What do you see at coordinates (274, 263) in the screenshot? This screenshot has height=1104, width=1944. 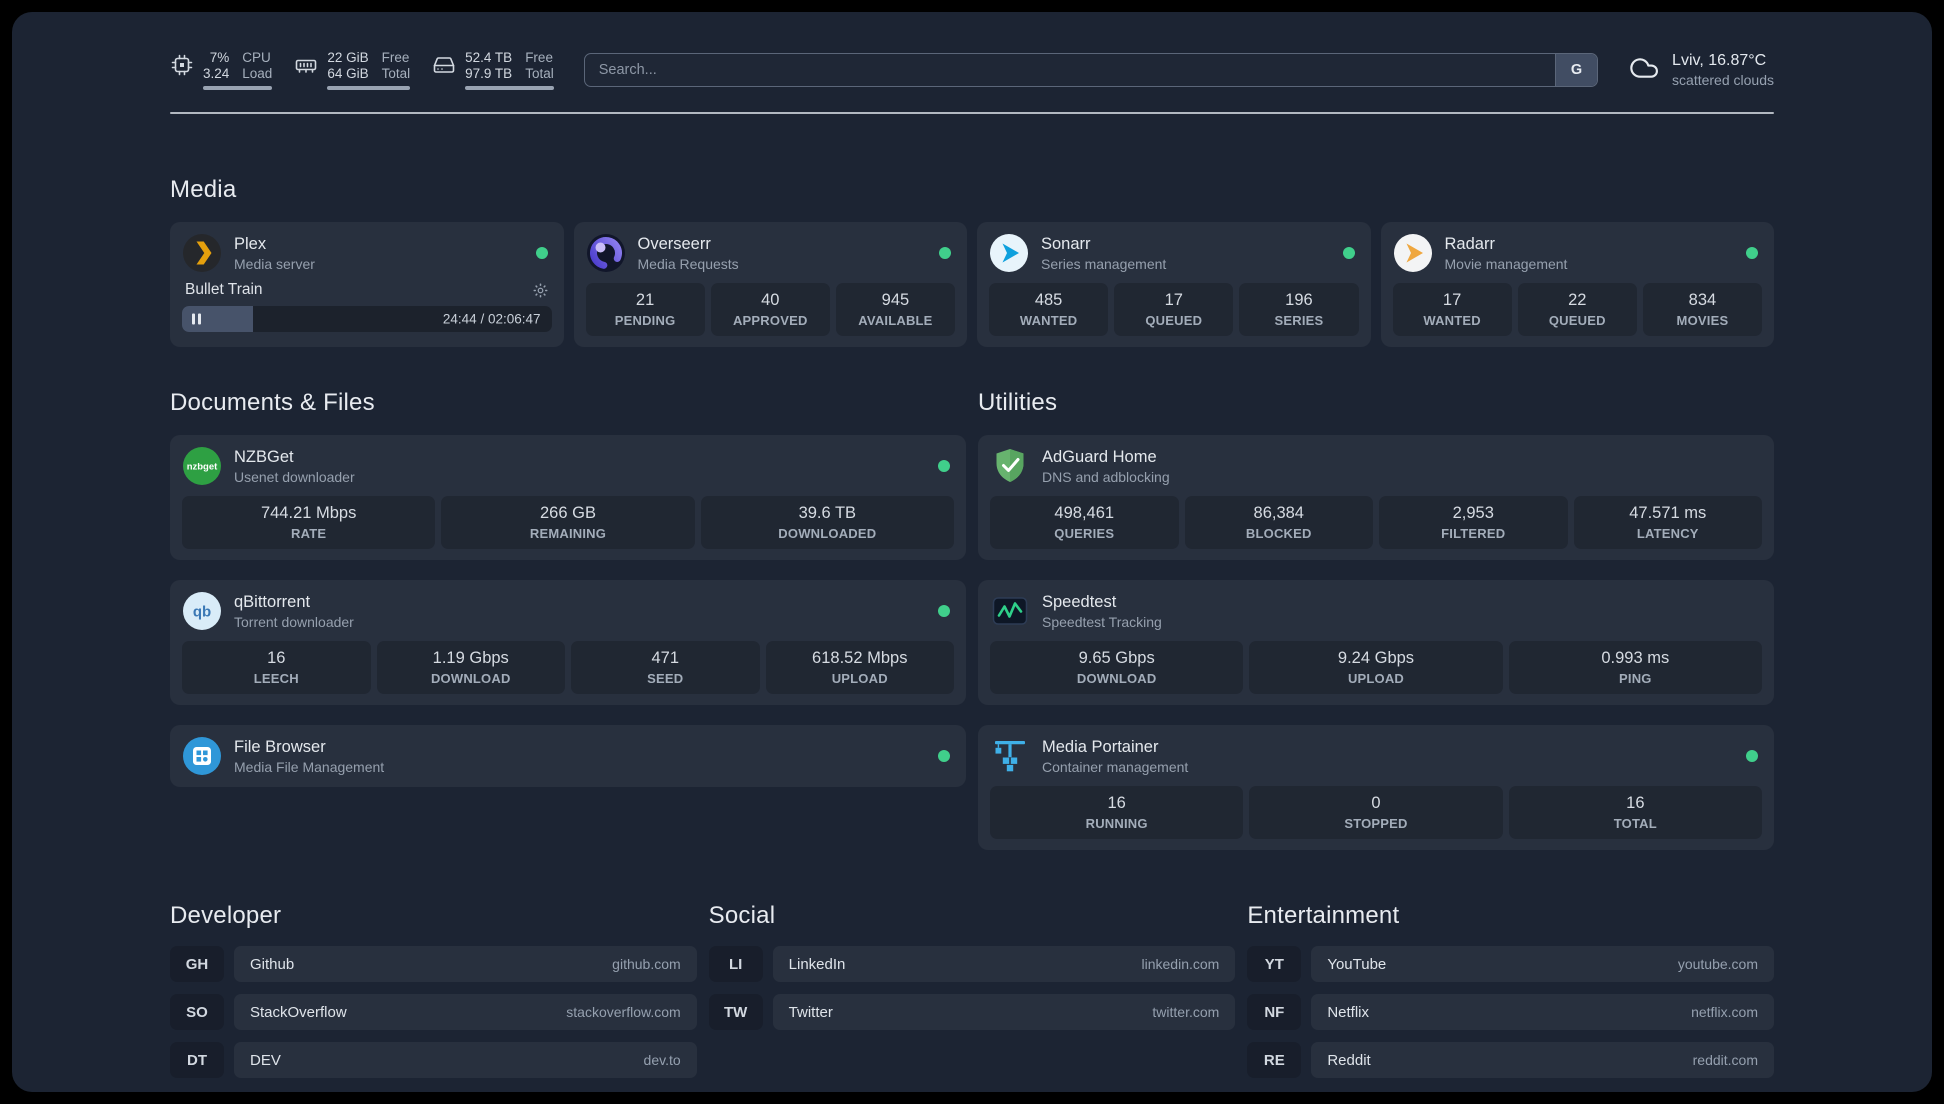 I see `service-desc: Media server` at bounding box center [274, 263].